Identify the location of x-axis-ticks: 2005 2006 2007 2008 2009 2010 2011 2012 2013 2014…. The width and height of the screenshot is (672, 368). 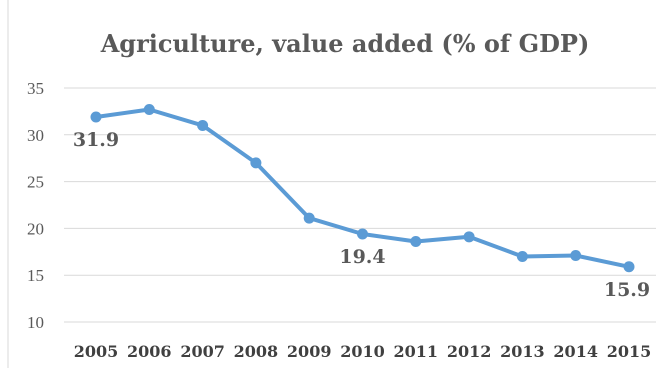
(363, 351).